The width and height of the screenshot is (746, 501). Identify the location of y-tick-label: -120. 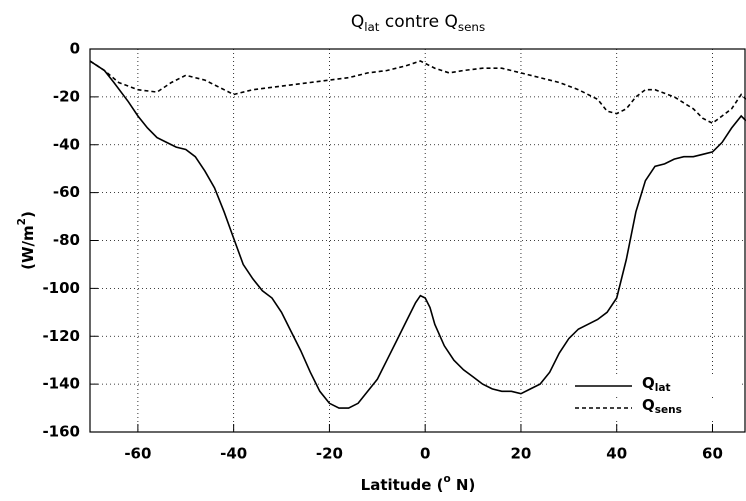
(61, 336).